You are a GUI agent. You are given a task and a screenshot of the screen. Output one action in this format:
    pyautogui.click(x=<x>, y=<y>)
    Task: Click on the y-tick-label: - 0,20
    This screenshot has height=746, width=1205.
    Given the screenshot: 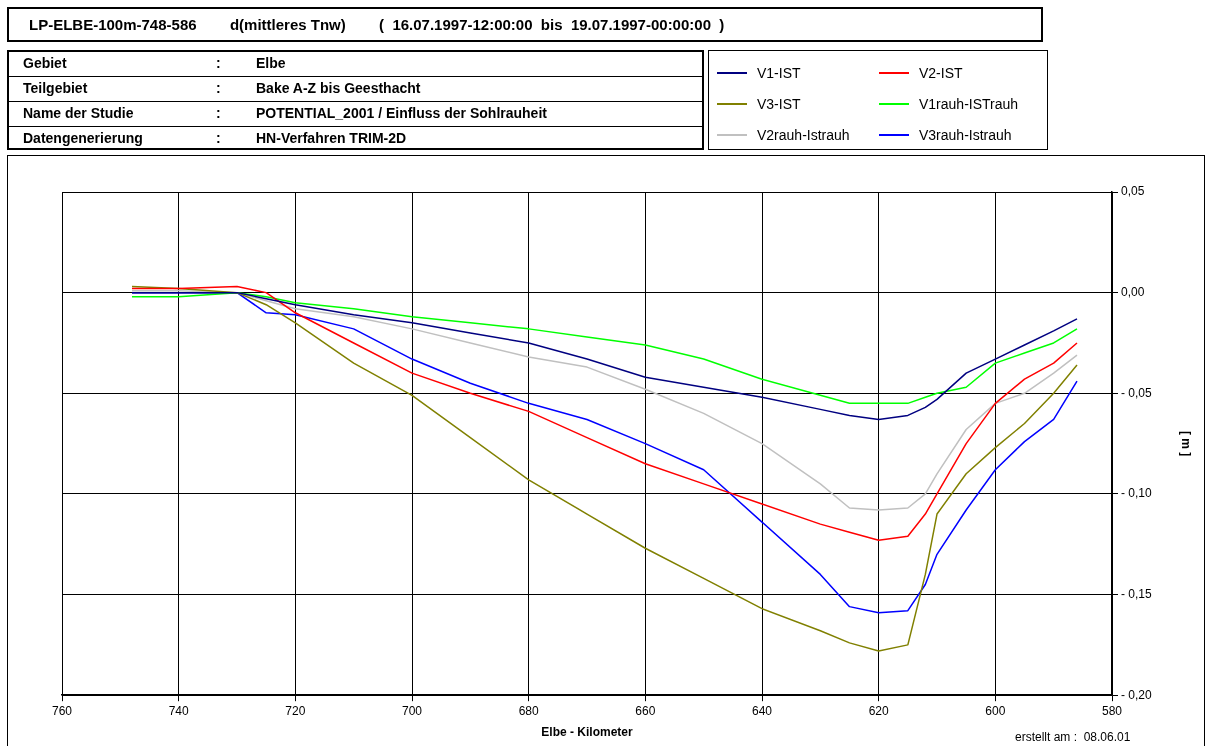 What is the action you would take?
    pyautogui.click(x=1137, y=694)
    